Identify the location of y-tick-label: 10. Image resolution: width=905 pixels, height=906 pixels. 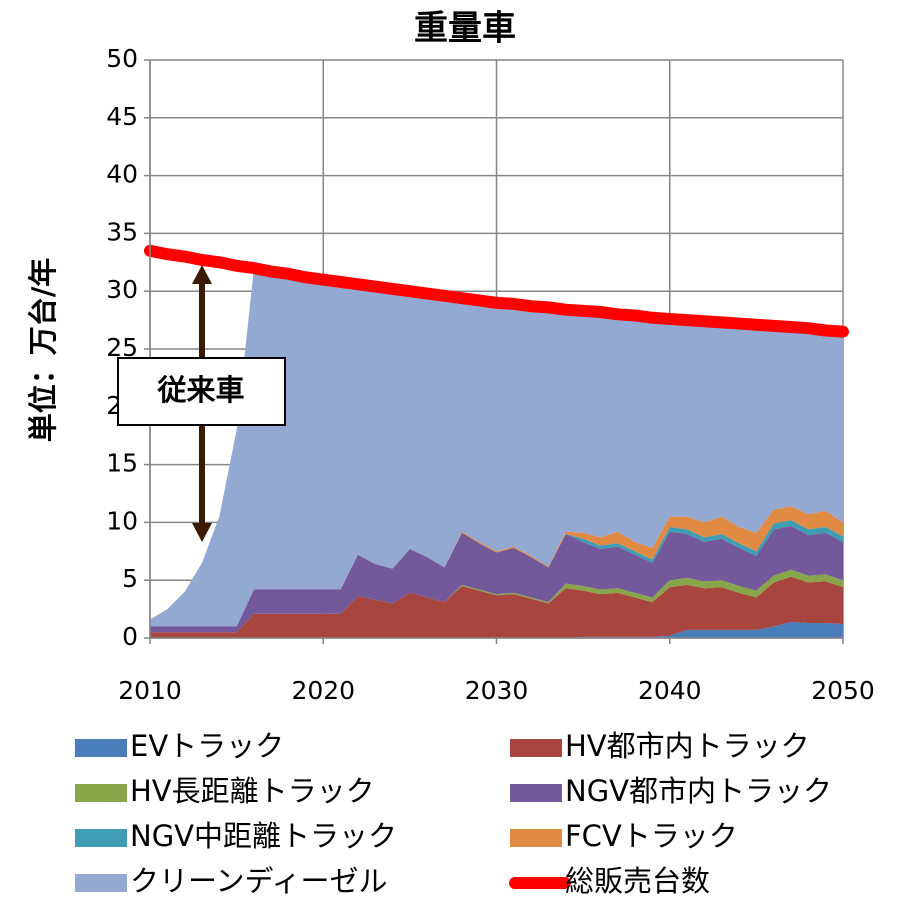
(122, 520).